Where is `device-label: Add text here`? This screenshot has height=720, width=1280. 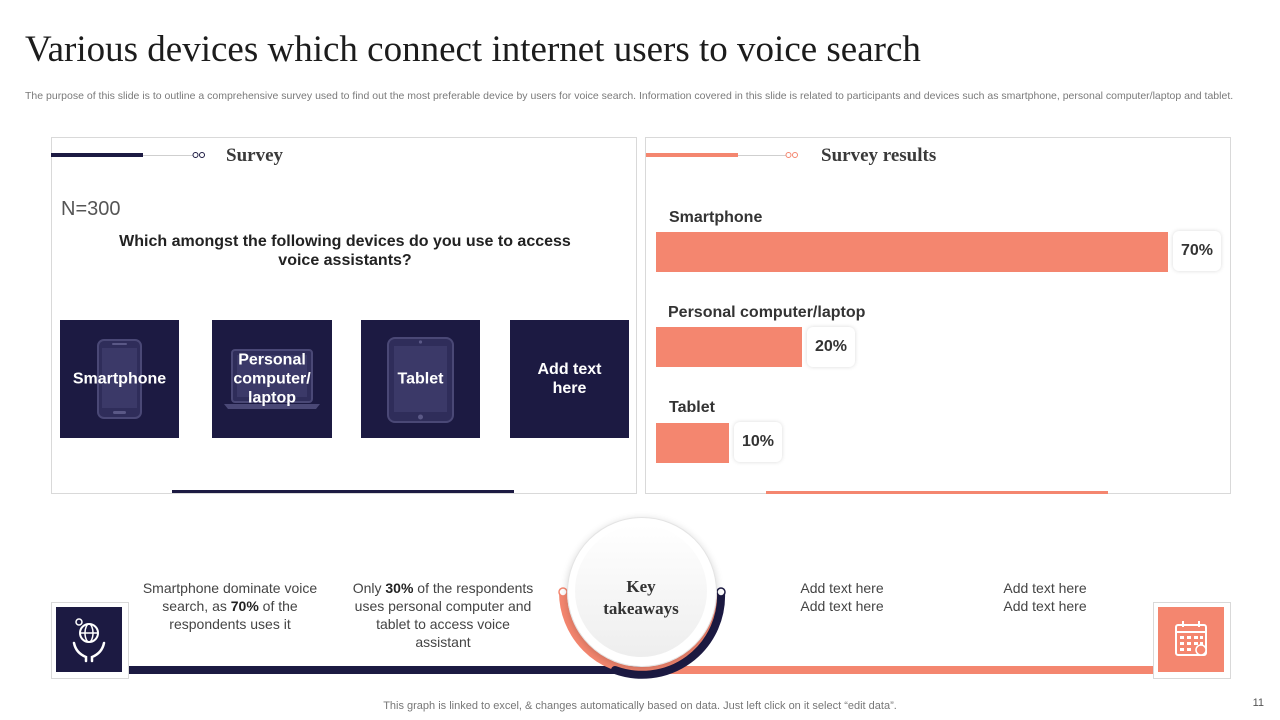
device-label: Add text here is located at coordinates (569, 379).